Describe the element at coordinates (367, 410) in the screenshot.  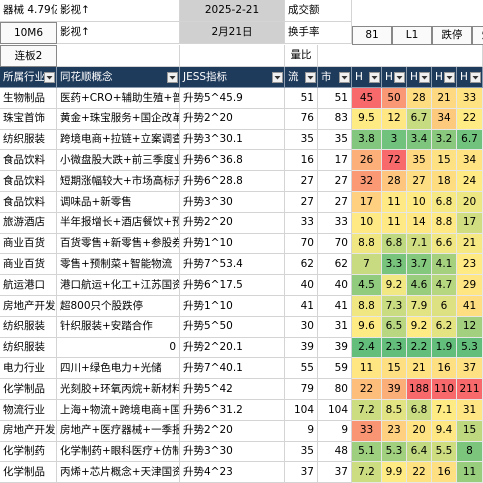
I see `heat-cell: 7.2` at that location.